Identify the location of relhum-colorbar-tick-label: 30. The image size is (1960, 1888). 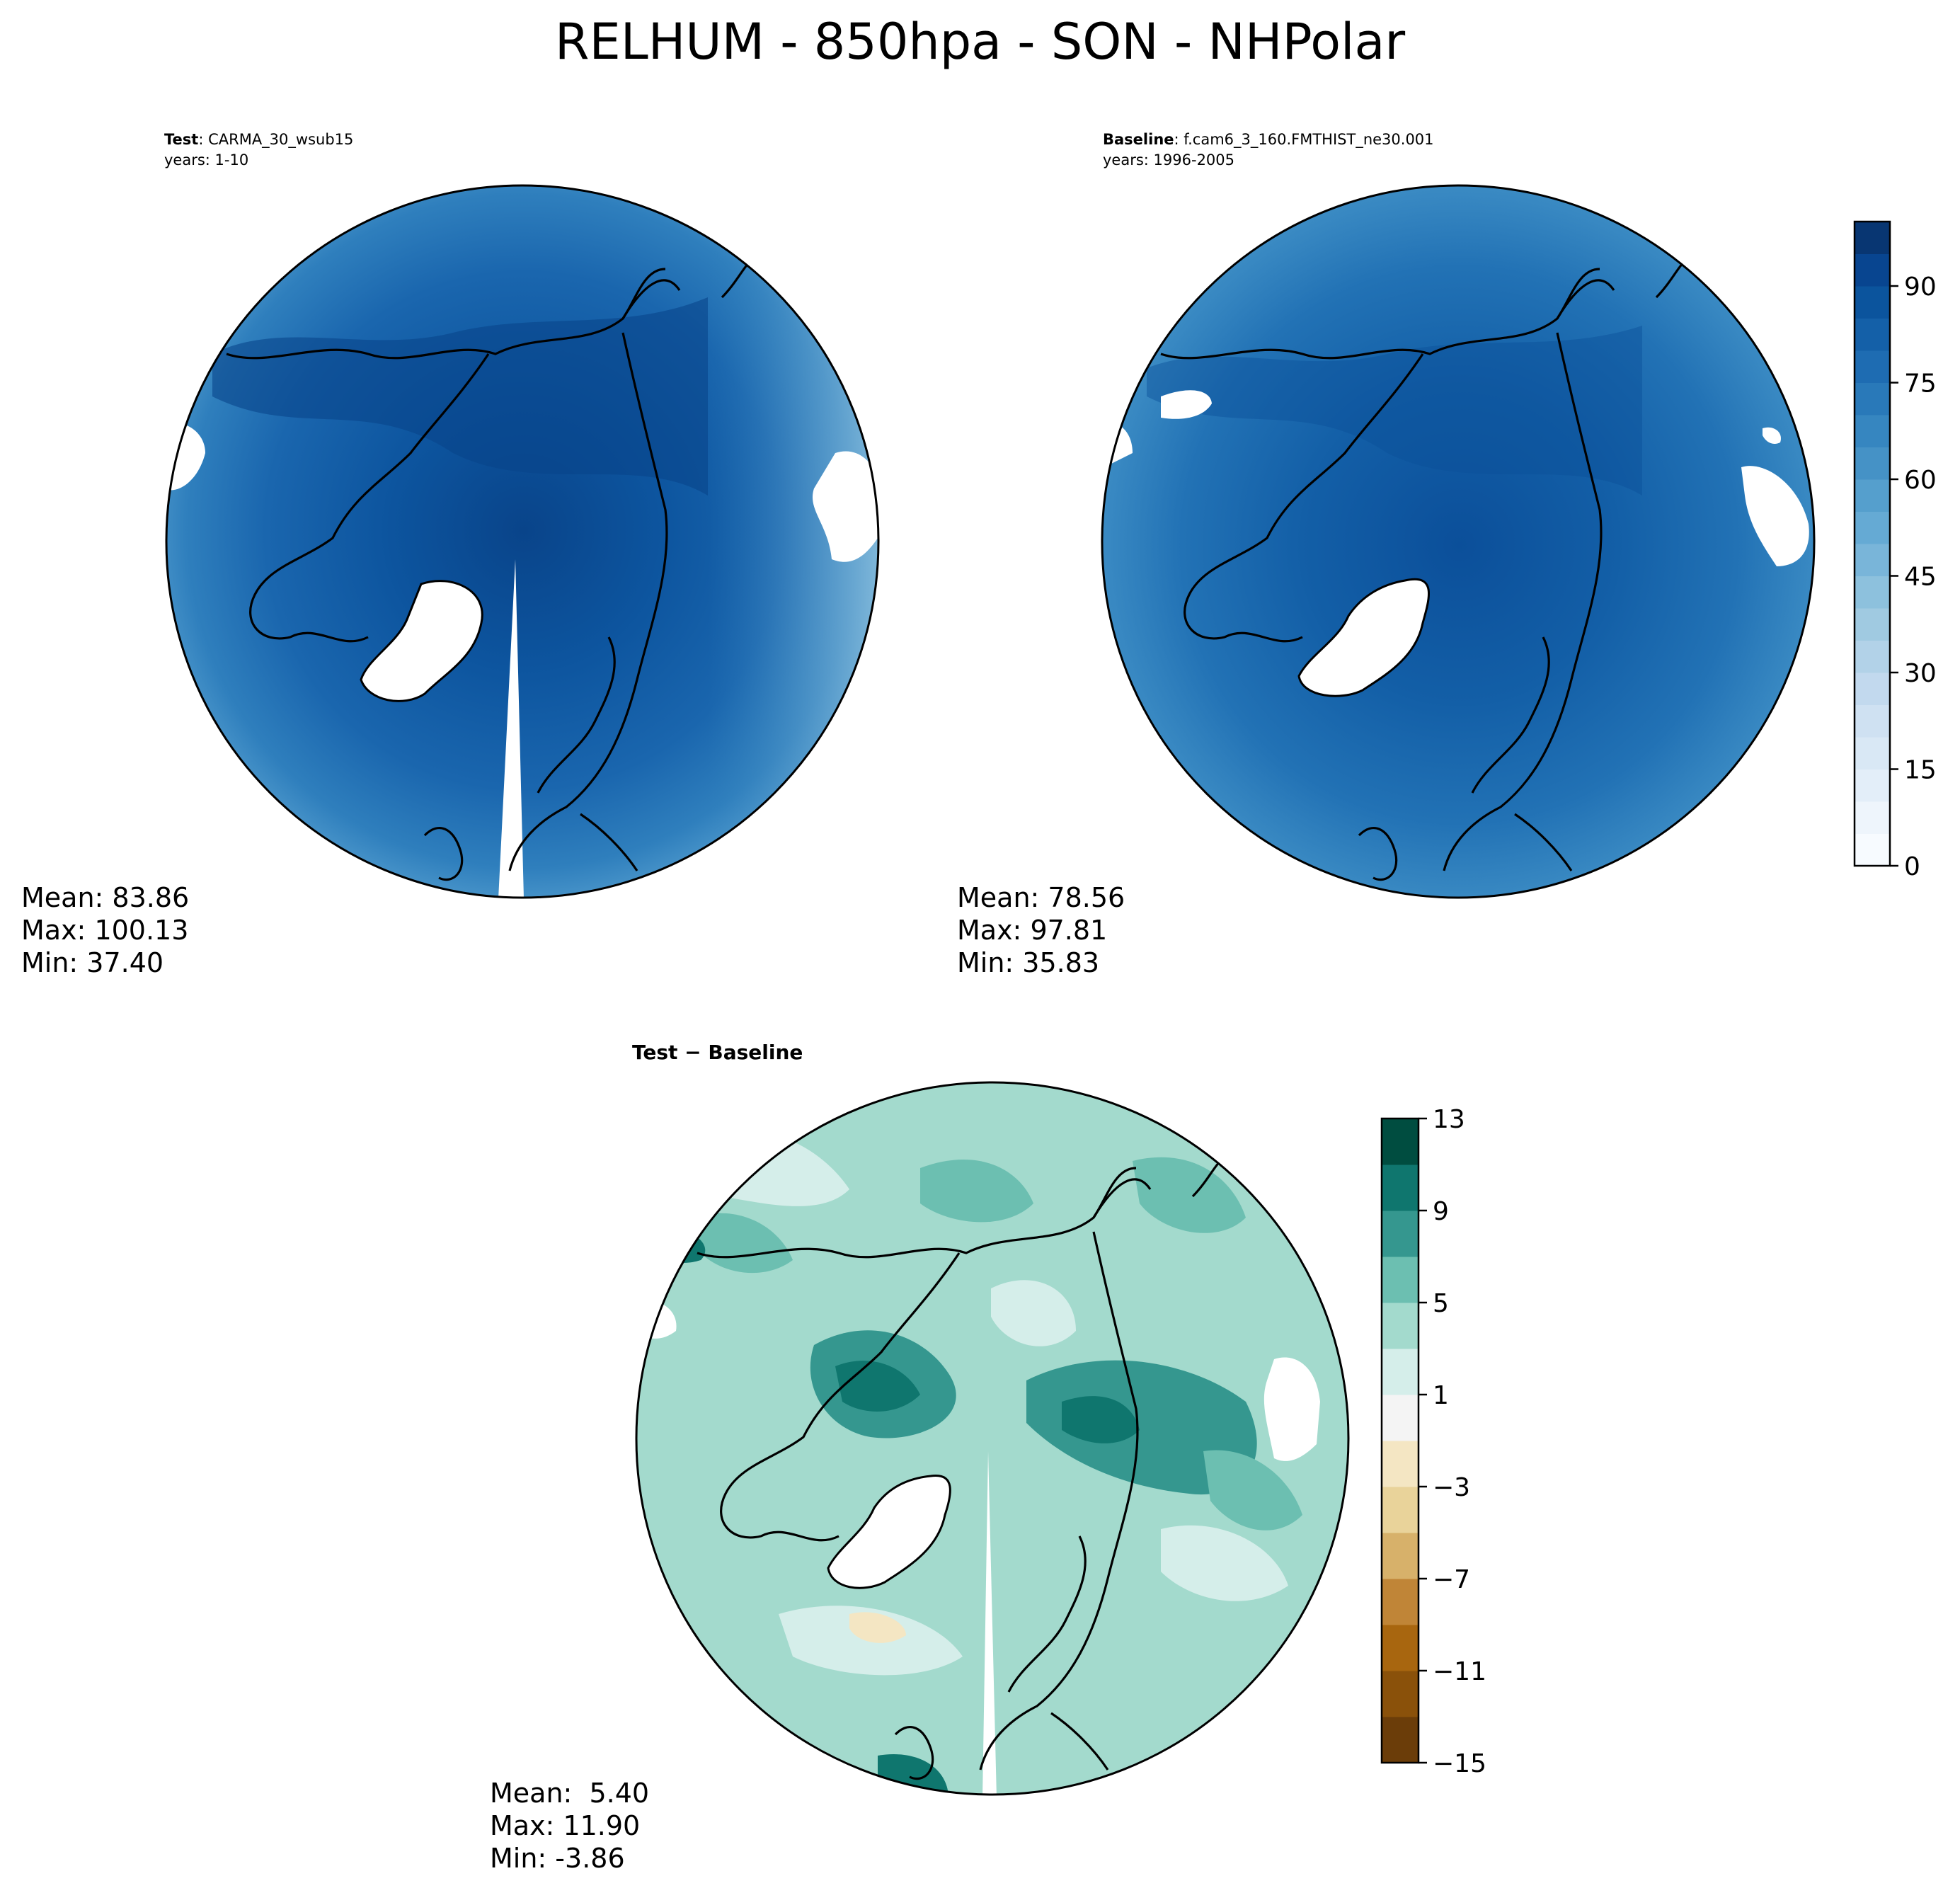
(1920, 673).